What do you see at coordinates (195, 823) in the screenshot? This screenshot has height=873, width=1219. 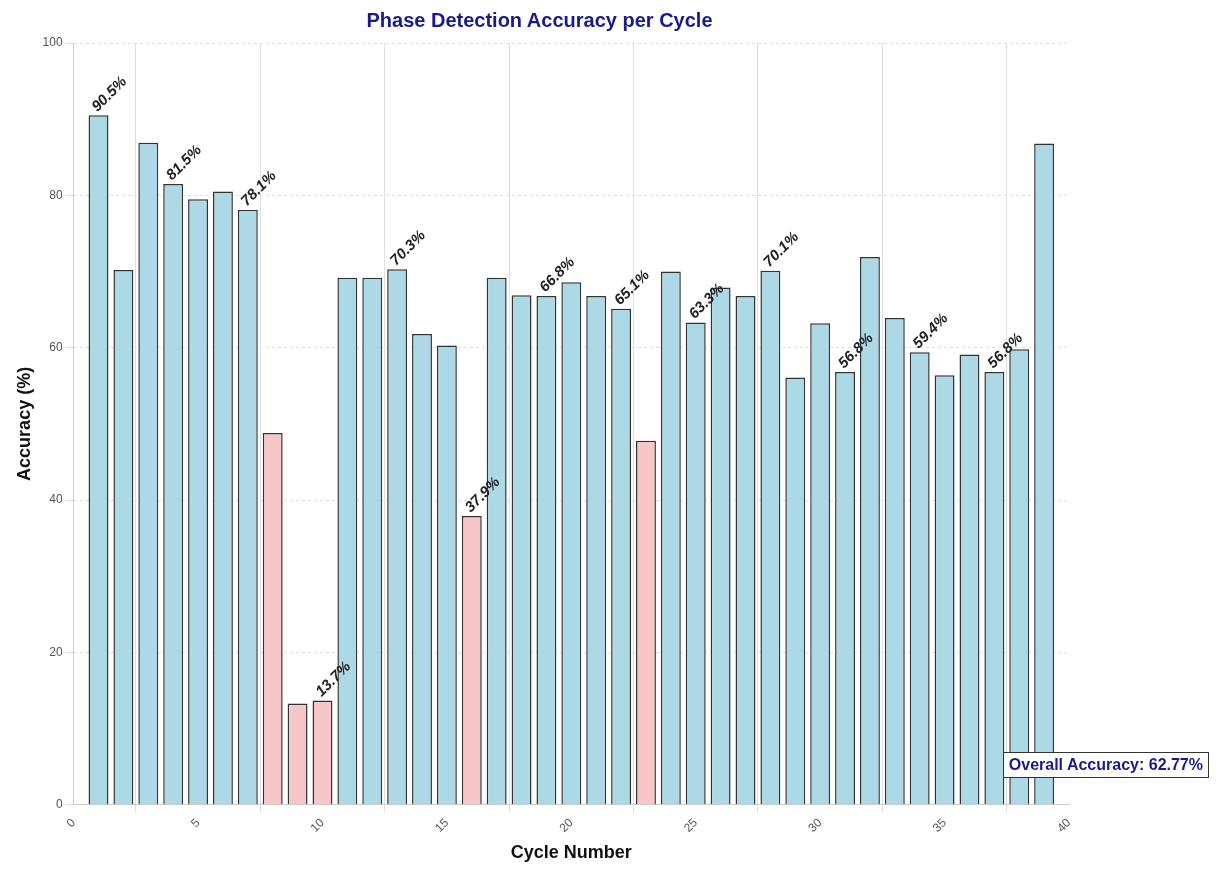 I see `x-tick-label: 5` at bounding box center [195, 823].